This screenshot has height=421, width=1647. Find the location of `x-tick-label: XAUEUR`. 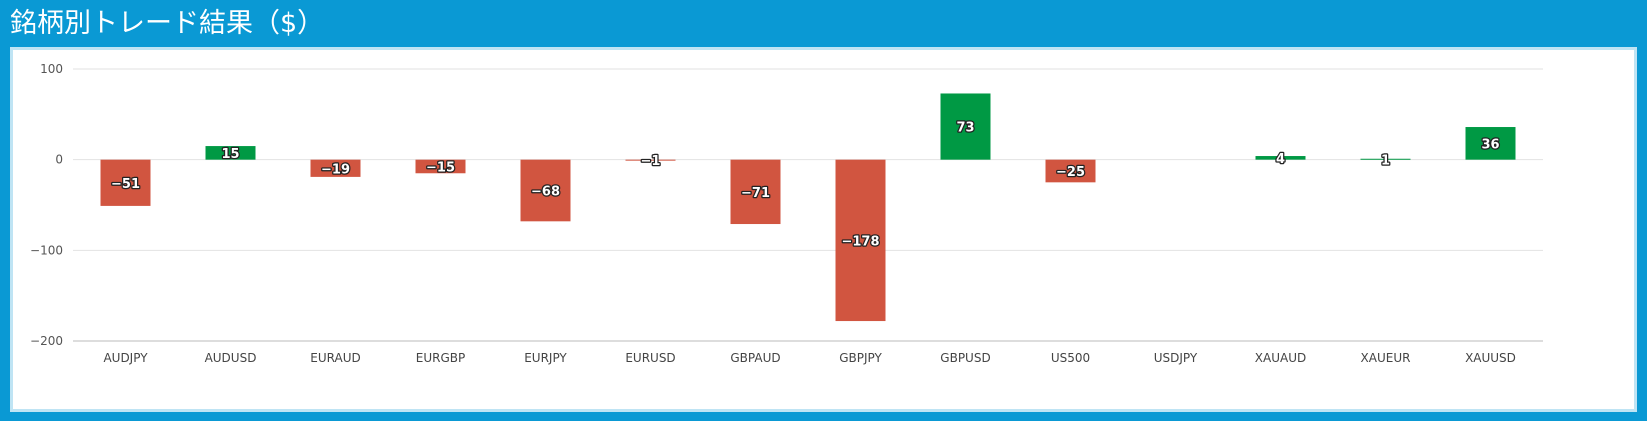

x-tick-label: XAUEUR is located at coordinates (1386, 358).